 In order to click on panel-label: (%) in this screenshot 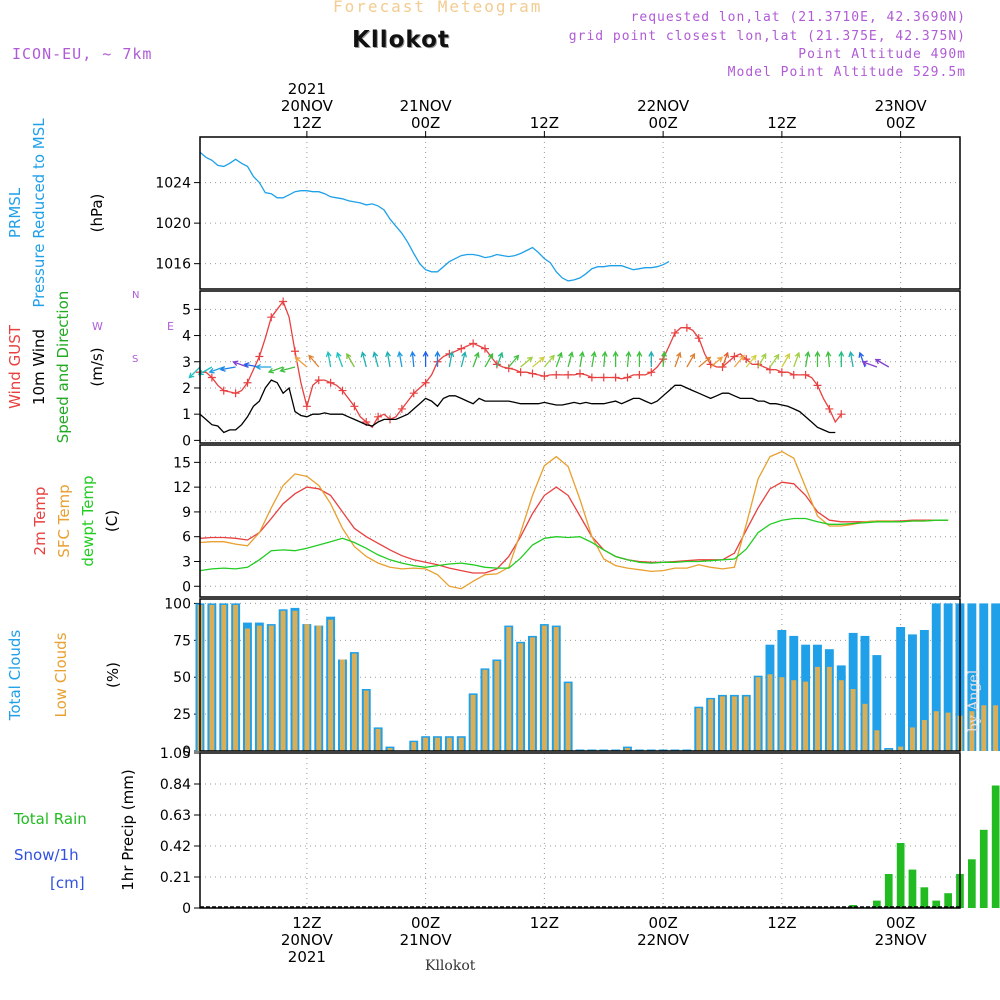, I will do `click(113, 675)`.